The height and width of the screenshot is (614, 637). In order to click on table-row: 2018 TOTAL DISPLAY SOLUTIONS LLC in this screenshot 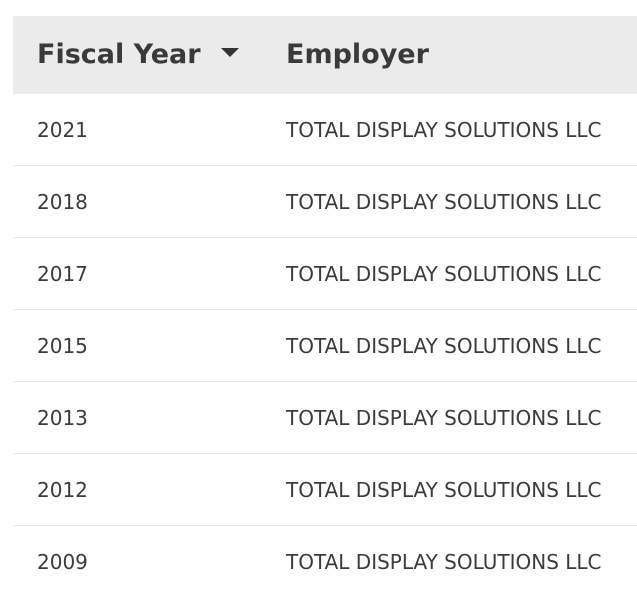, I will do `click(325, 202)`.